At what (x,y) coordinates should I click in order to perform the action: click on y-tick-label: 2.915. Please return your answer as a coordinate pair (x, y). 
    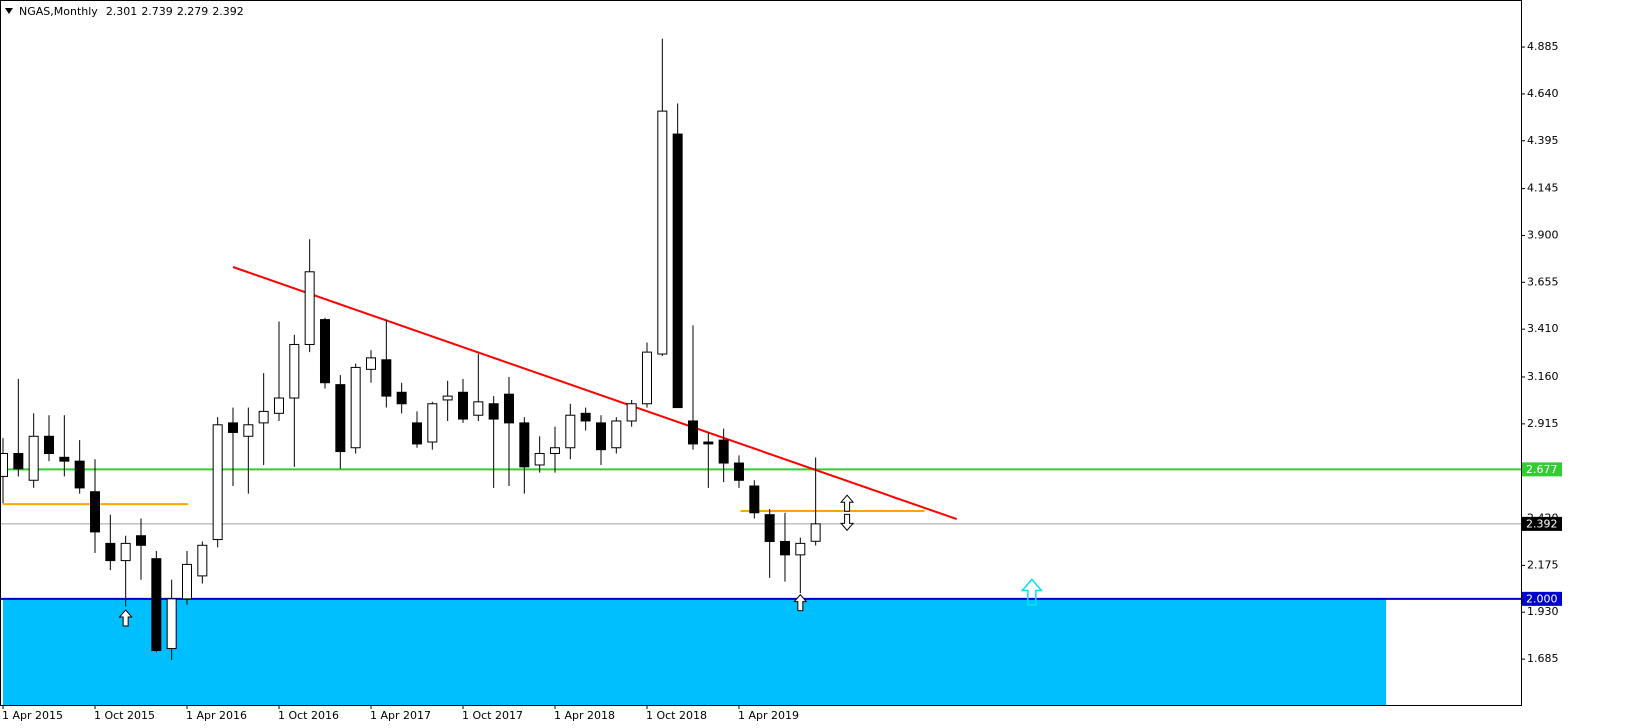
    Looking at the image, I should click on (1543, 423).